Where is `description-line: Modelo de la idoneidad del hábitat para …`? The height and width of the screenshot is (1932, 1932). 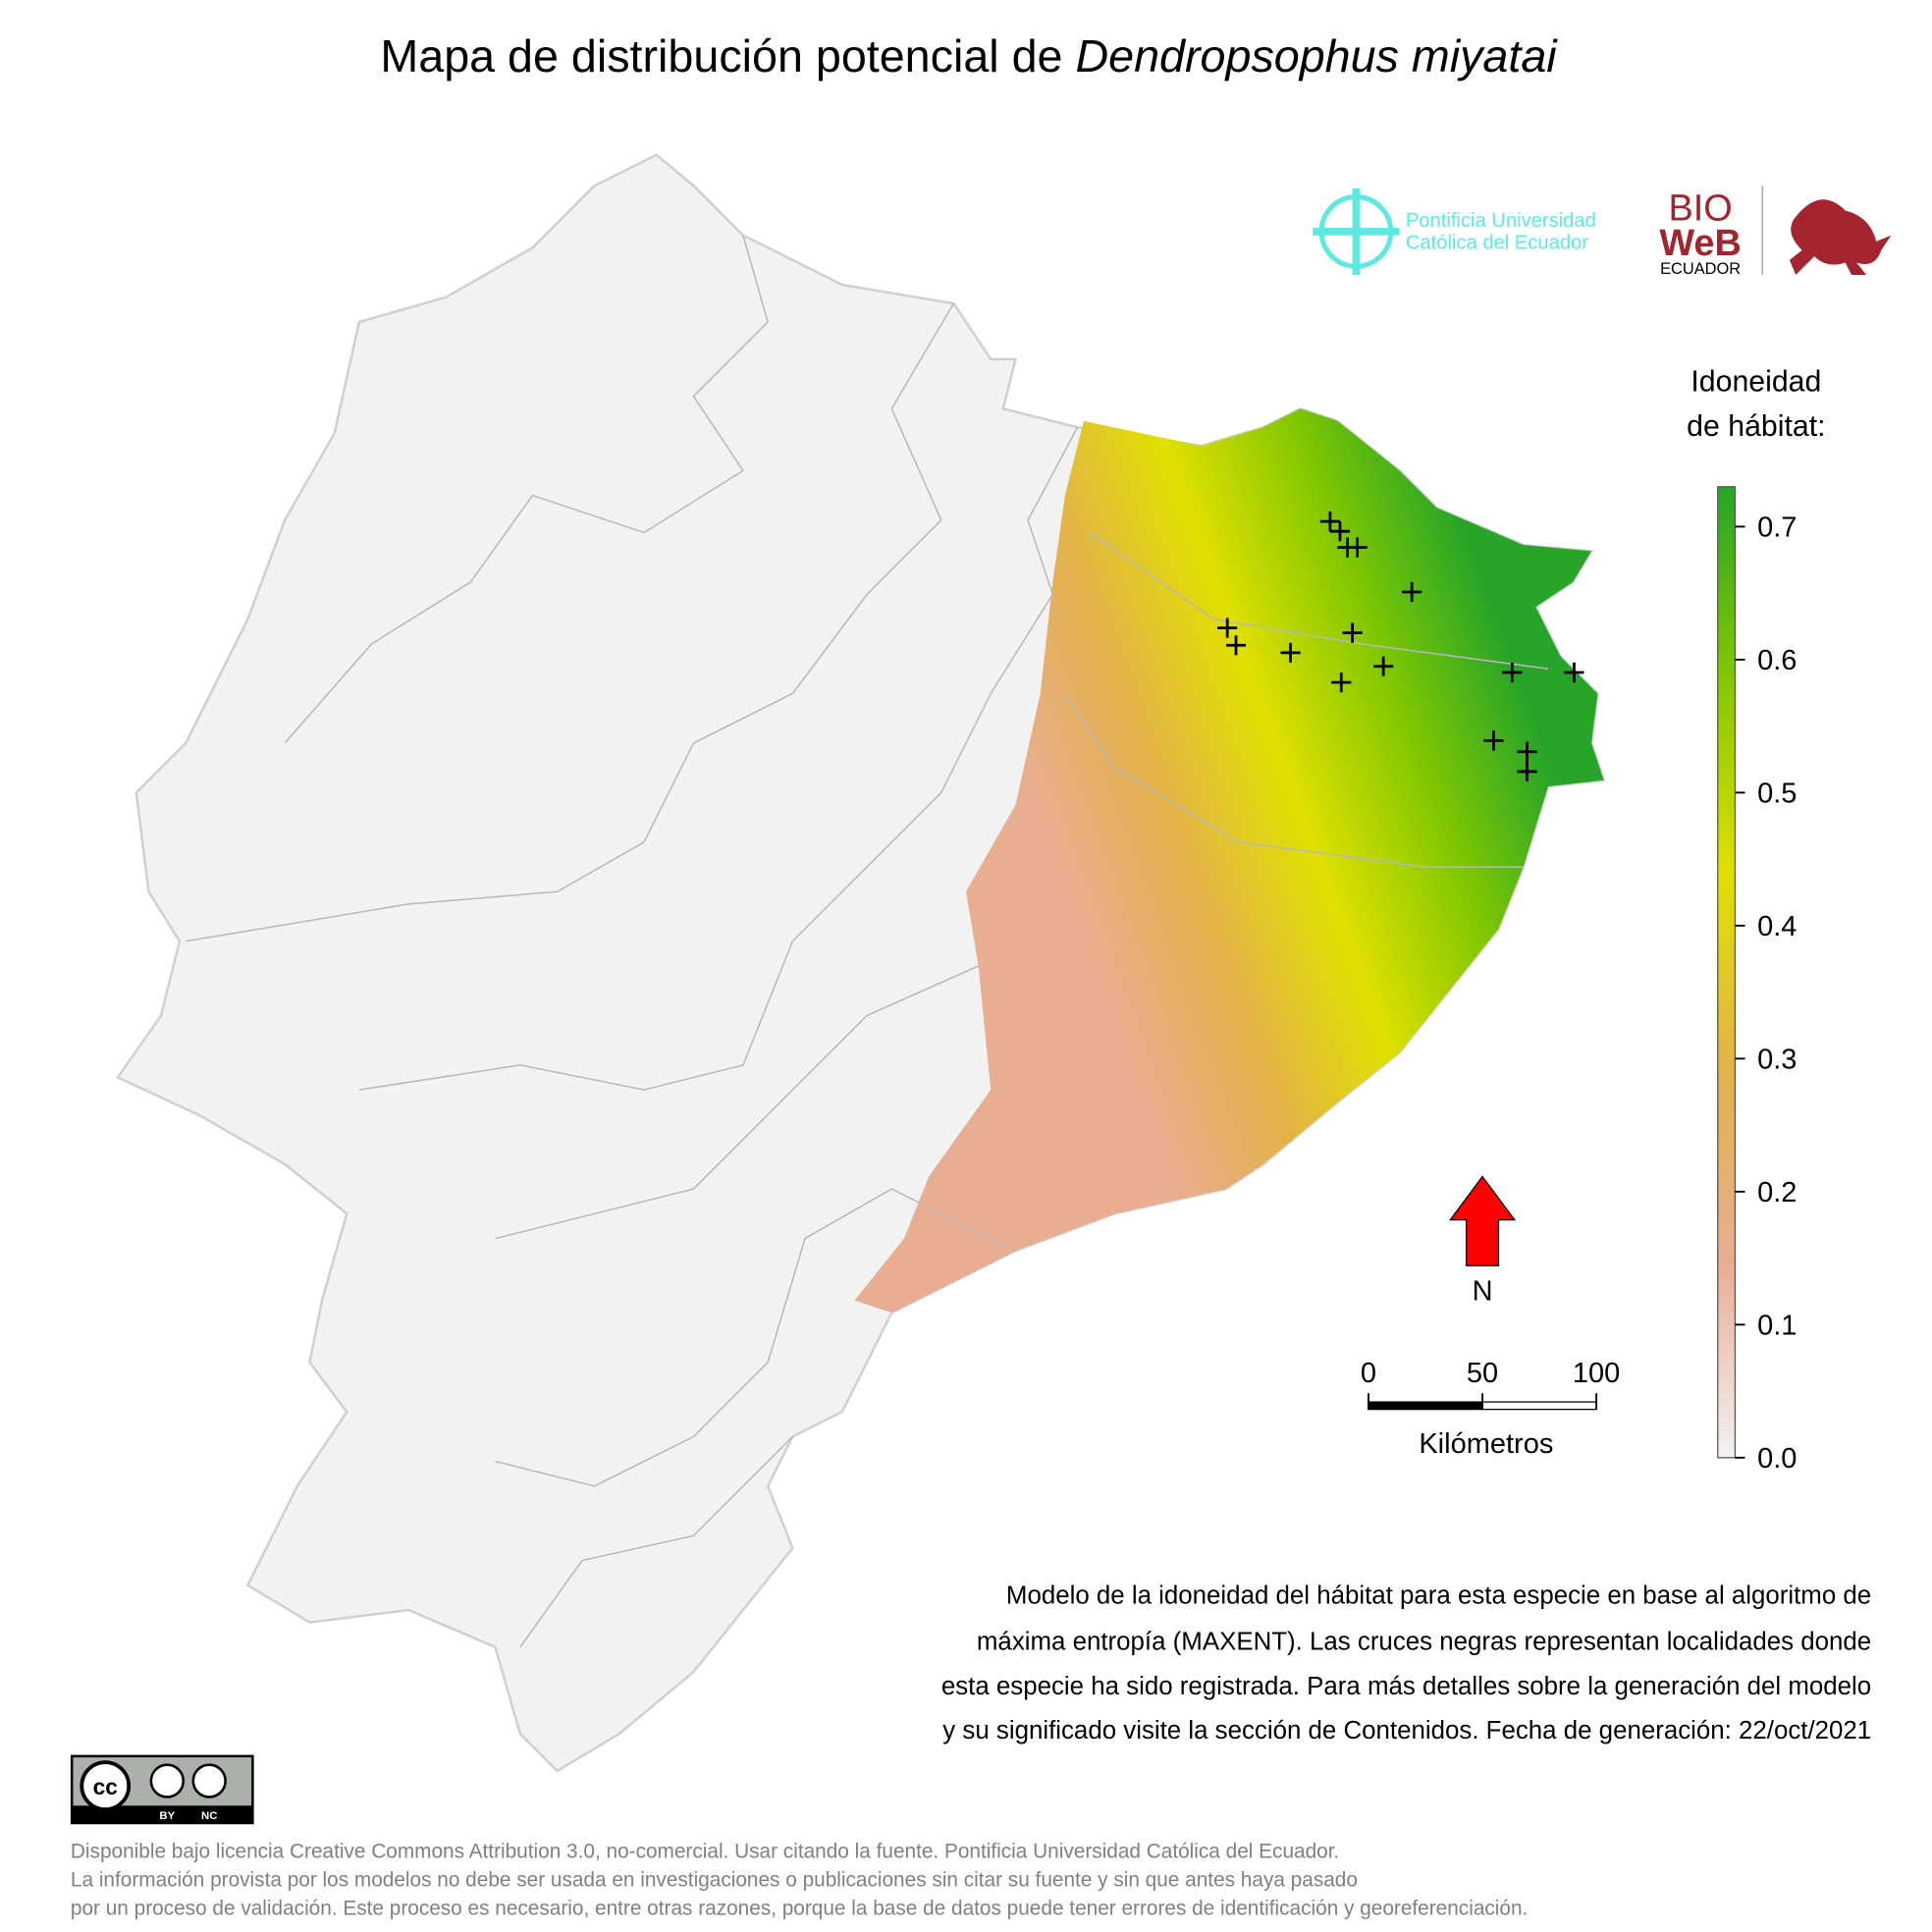 description-line: Modelo de la idoneidad del hábitat para … is located at coordinates (1438, 1596).